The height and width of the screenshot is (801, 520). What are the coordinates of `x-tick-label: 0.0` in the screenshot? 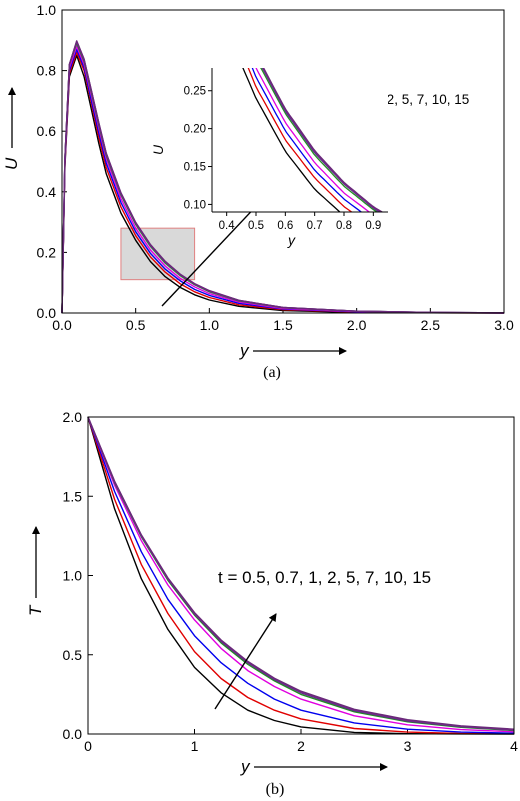 It's located at (62, 325).